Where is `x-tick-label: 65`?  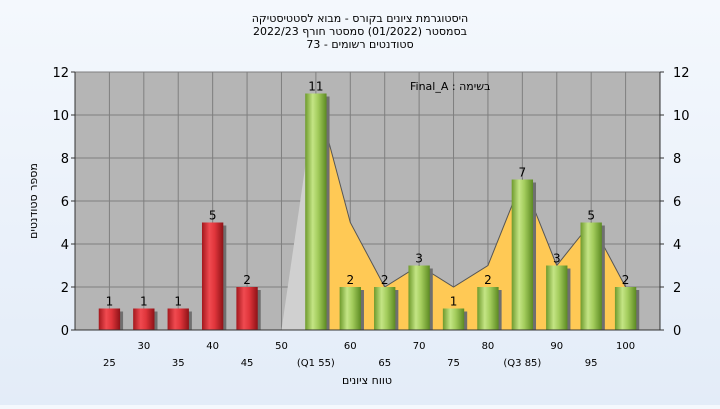 x-tick-label: 65 is located at coordinates (384, 363).